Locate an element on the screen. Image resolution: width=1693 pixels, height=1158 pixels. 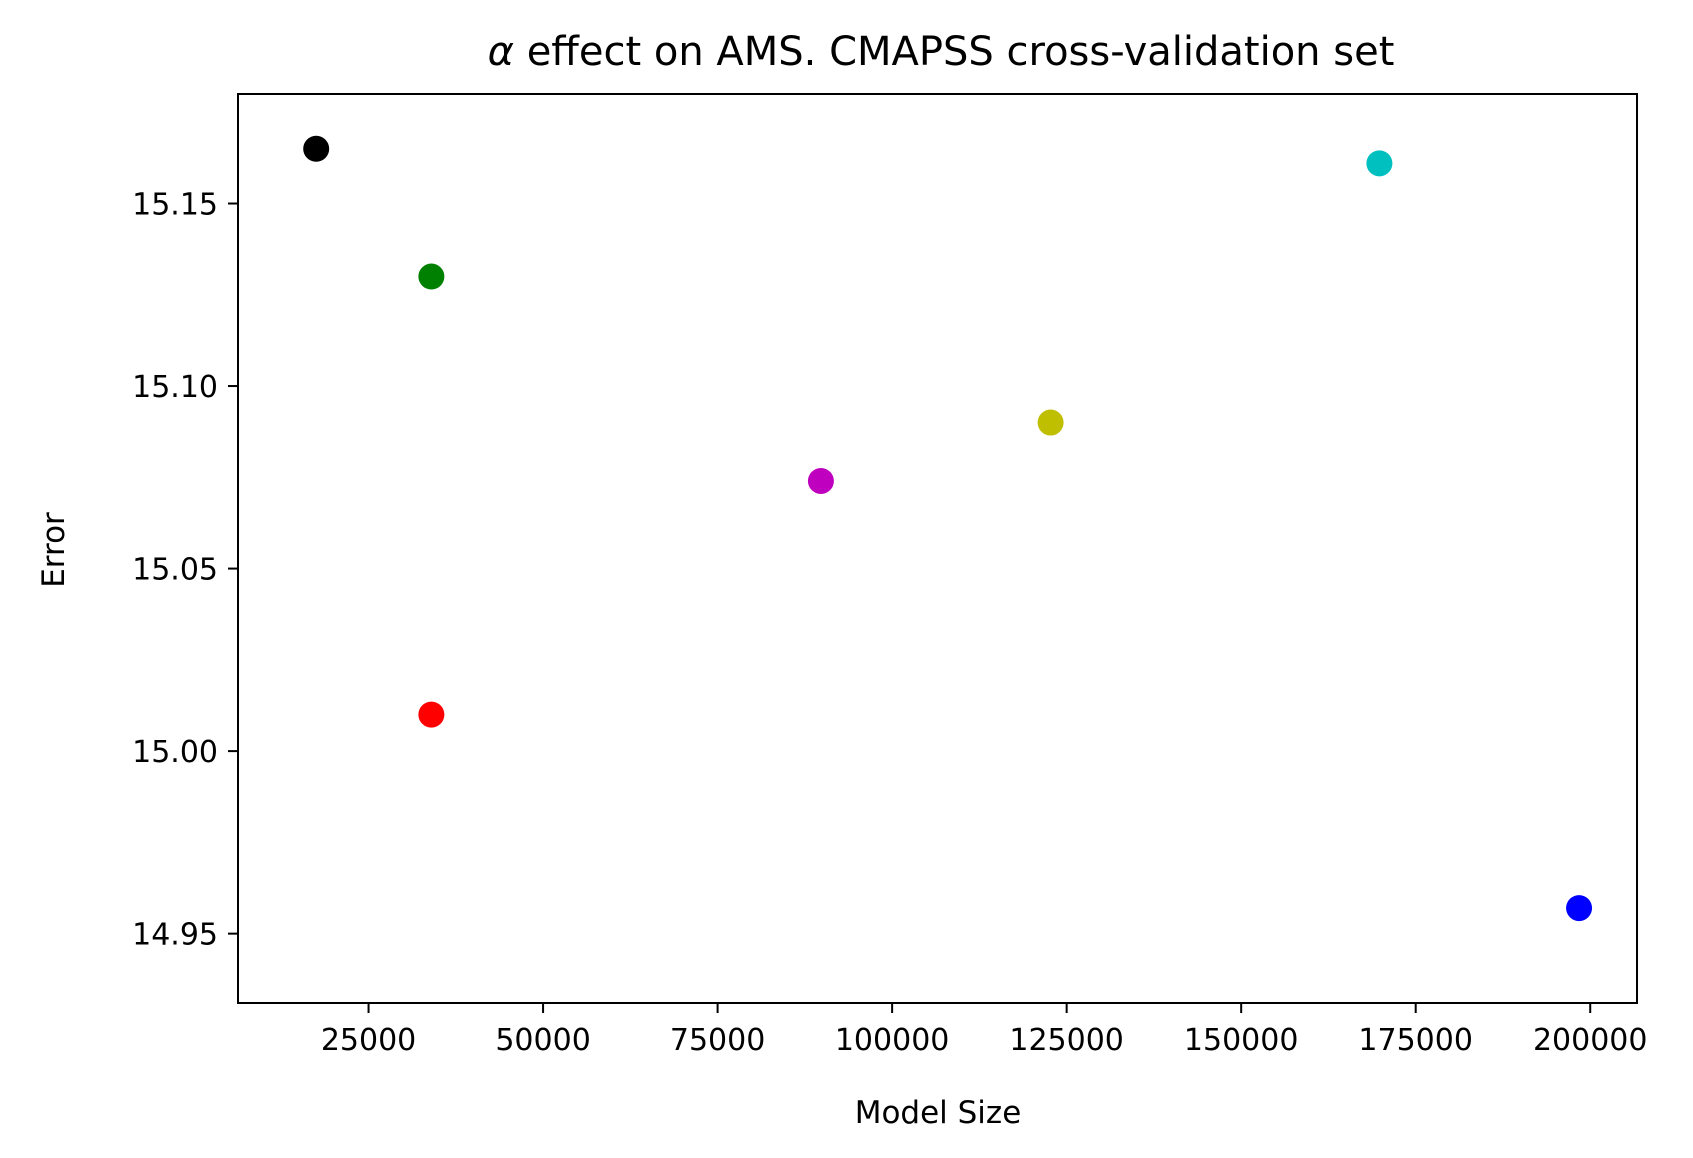
y-axis: 14.95 15.00 15.05 15.10 15.15 is located at coordinates (185, 570).